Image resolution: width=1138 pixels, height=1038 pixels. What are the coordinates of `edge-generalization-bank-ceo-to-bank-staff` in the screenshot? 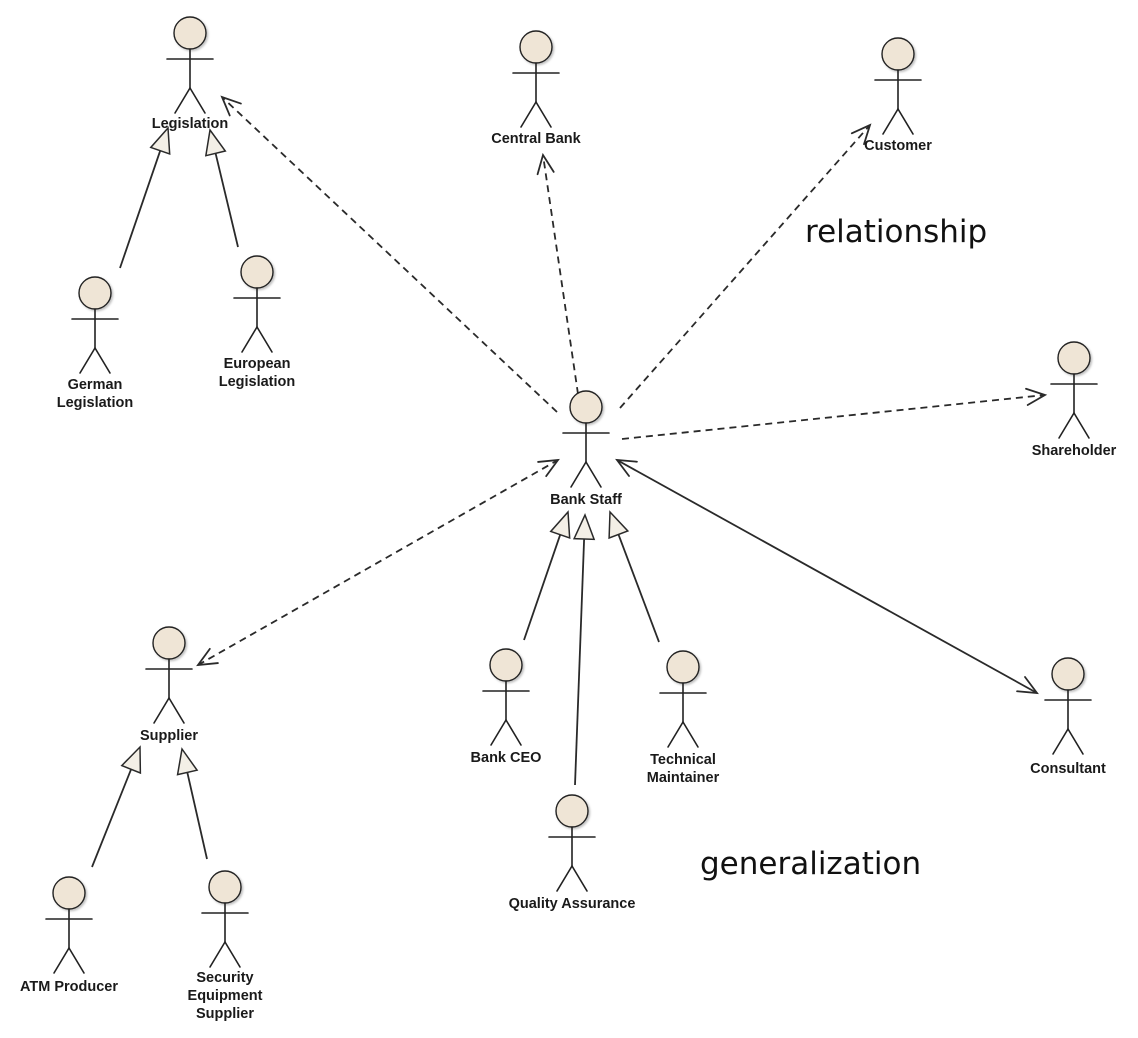 It's located at (547, 575).